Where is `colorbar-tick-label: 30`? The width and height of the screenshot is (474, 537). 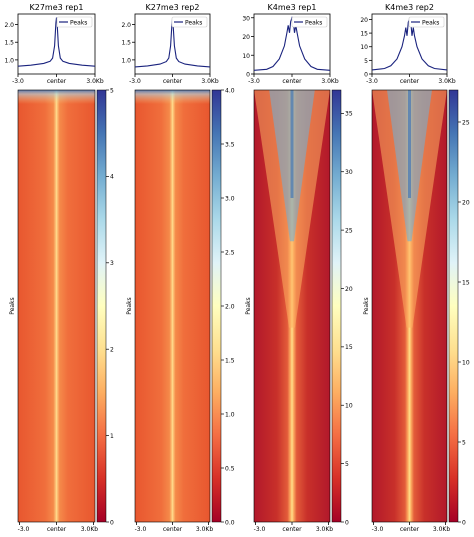 colorbar-tick-label: 30 is located at coordinates (349, 172).